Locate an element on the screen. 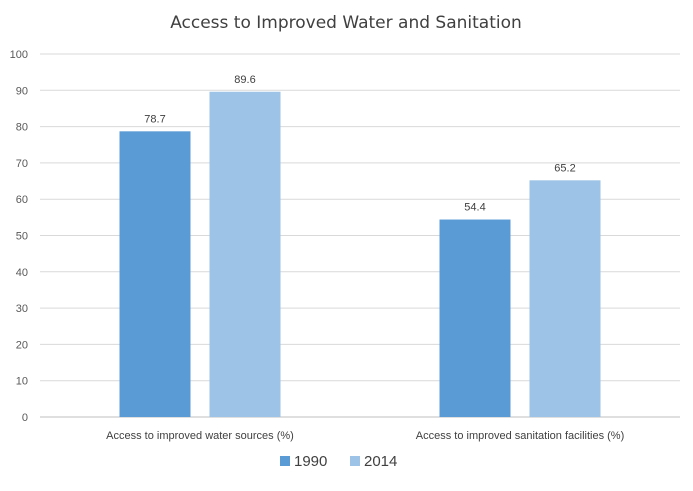 The height and width of the screenshot is (491, 693). legend: 1990 2014 is located at coordinates (338, 461).